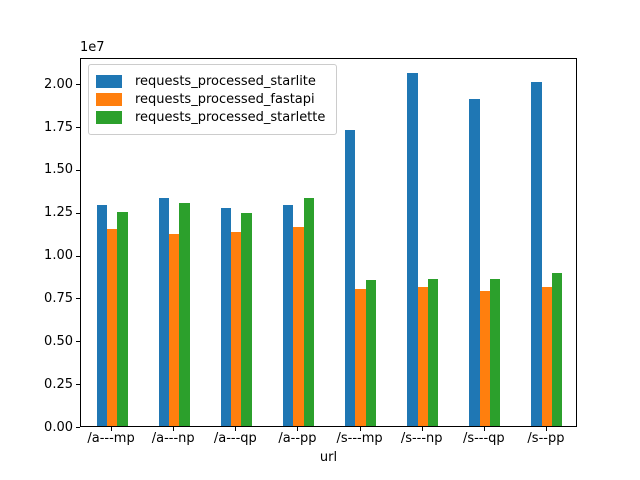 Image resolution: width=640 pixels, height=480 pixels. I want to click on bar-requests_processed_starlette-/s---mp, so click(371, 353).